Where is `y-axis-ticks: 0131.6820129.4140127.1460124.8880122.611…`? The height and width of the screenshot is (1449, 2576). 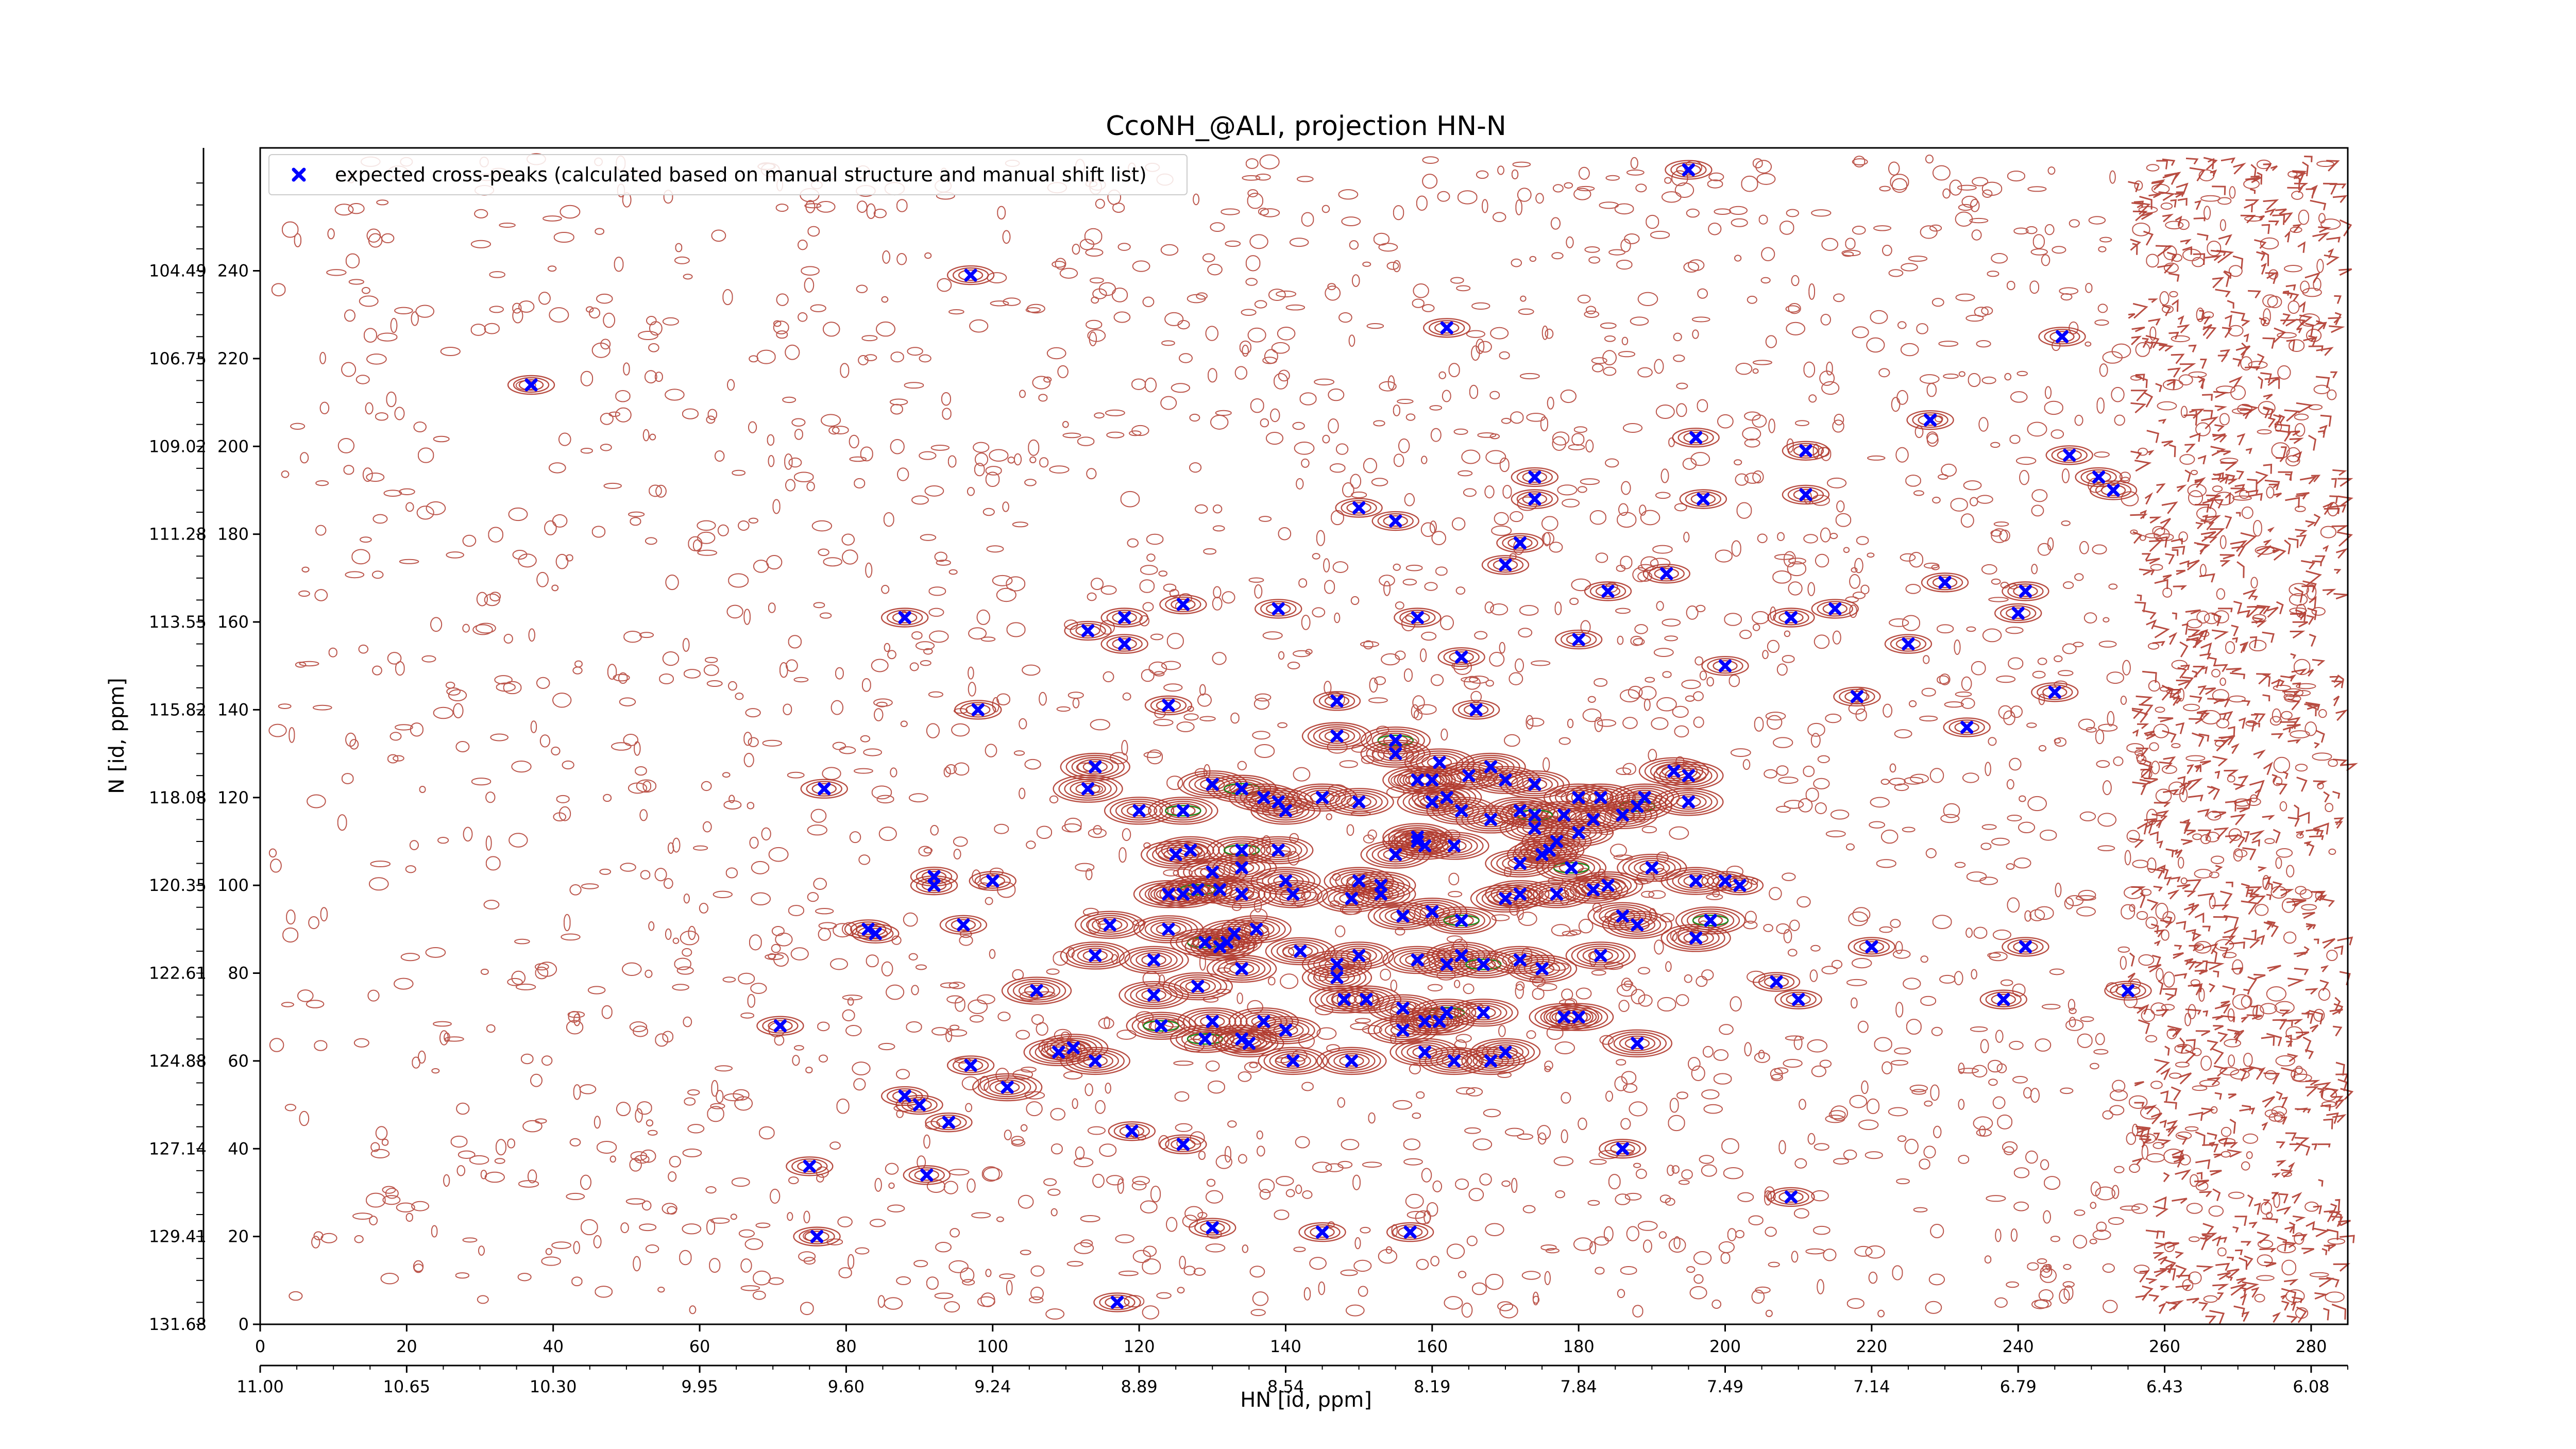 y-axis-ticks: 0131.6820129.4140127.1460124.8880122.611… is located at coordinates (204, 741).